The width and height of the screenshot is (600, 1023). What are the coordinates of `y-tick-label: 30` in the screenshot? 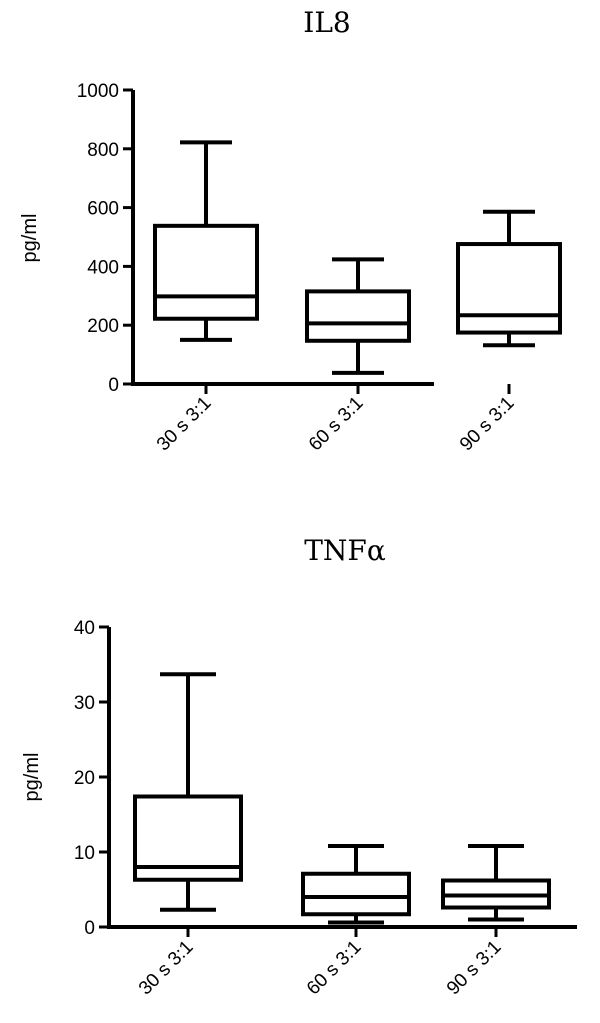 It's located at (84, 703).